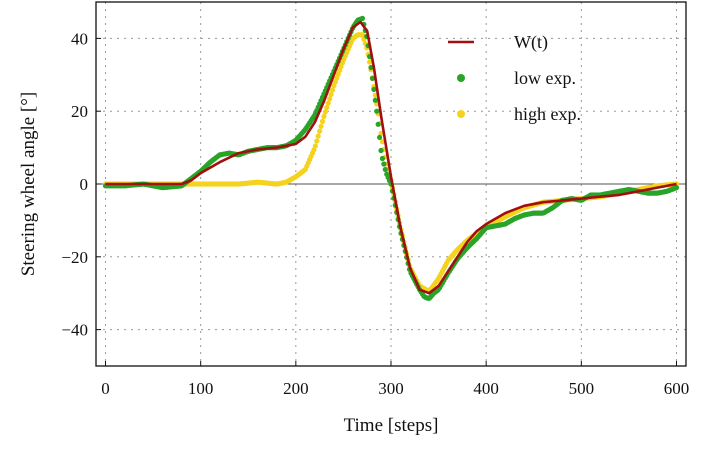 This screenshot has height=450, width=720. What do you see at coordinates (201, 388) in the screenshot?
I see `x-tick-label: 100` at bounding box center [201, 388].